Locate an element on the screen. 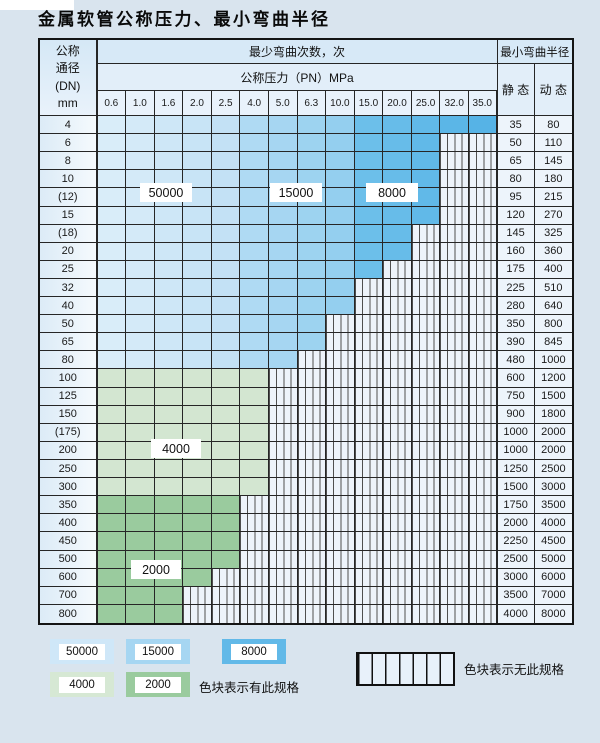 Image resolution: width=600 pixels, height=743 pixels. dn-cell: 500 is located at coordinates (69, 559).